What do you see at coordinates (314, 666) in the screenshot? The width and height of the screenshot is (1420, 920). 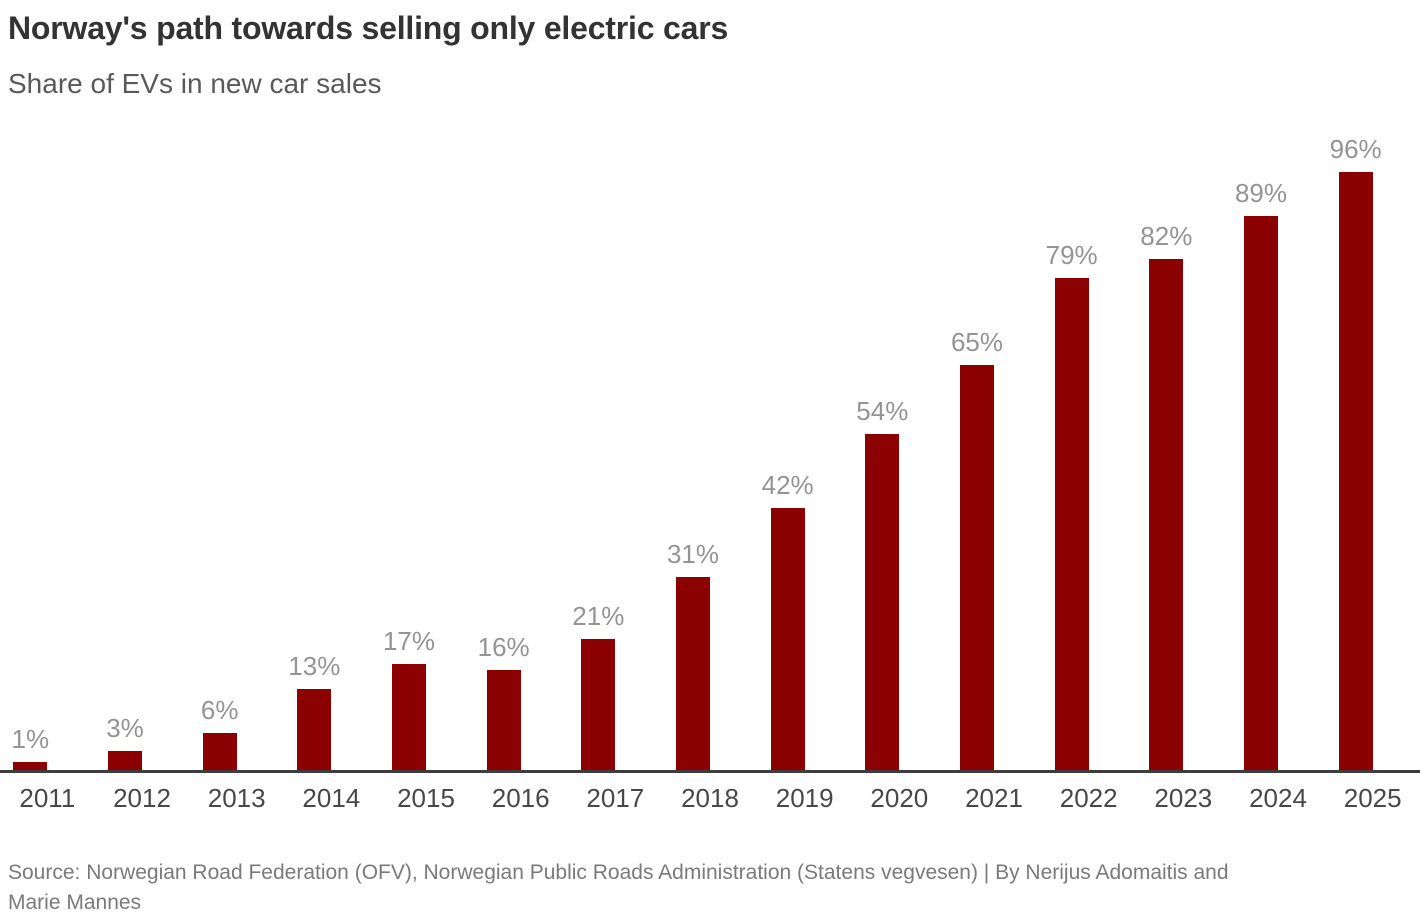 I see `value-label-2014: 13%` at bounding box center [314, 666].